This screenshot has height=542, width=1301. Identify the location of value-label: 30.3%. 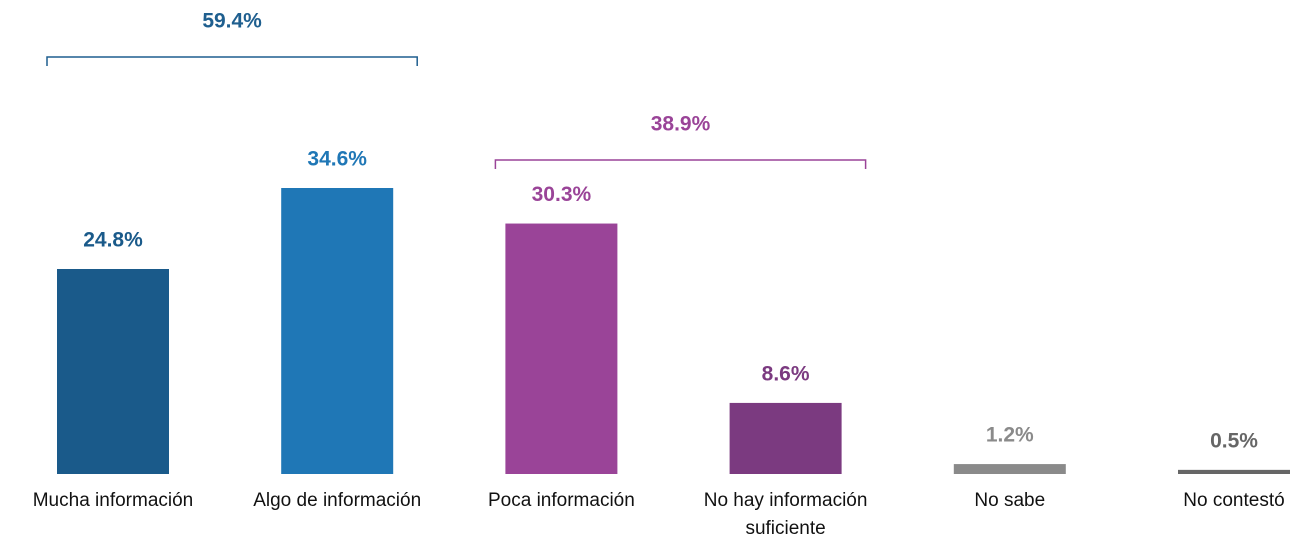
(562, 194).